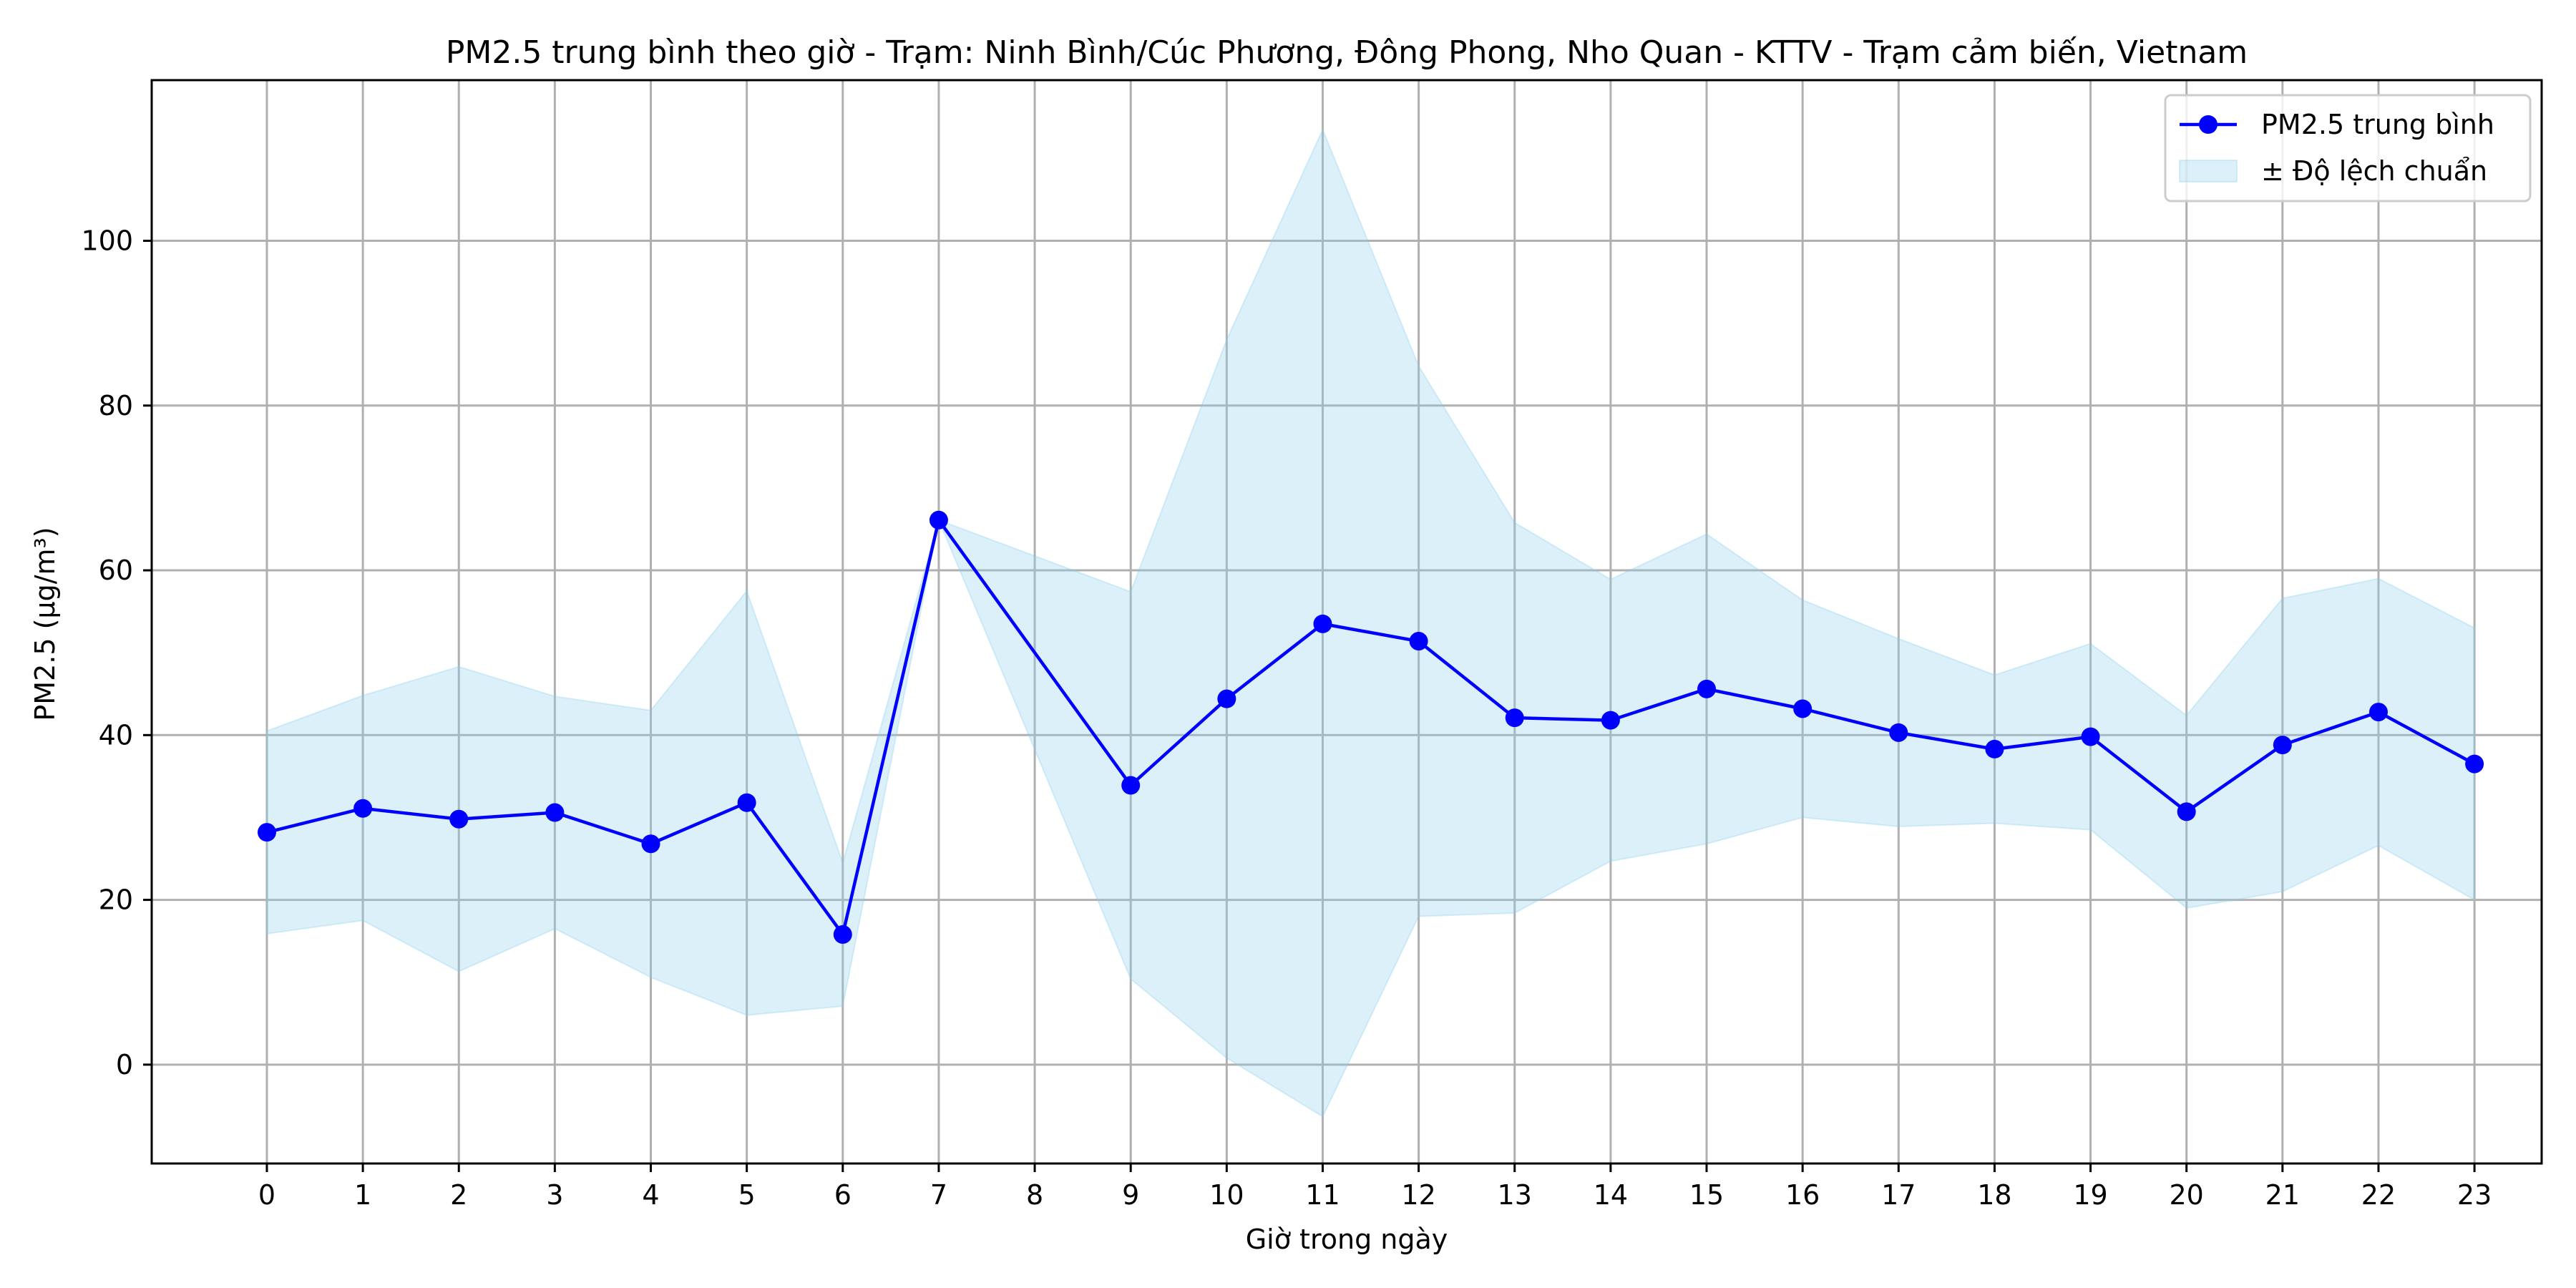  What do you see at coordinates (650, 1195) in the screenshot?
I see `x-tick-label: 4` at bounding box center [650, 1195].